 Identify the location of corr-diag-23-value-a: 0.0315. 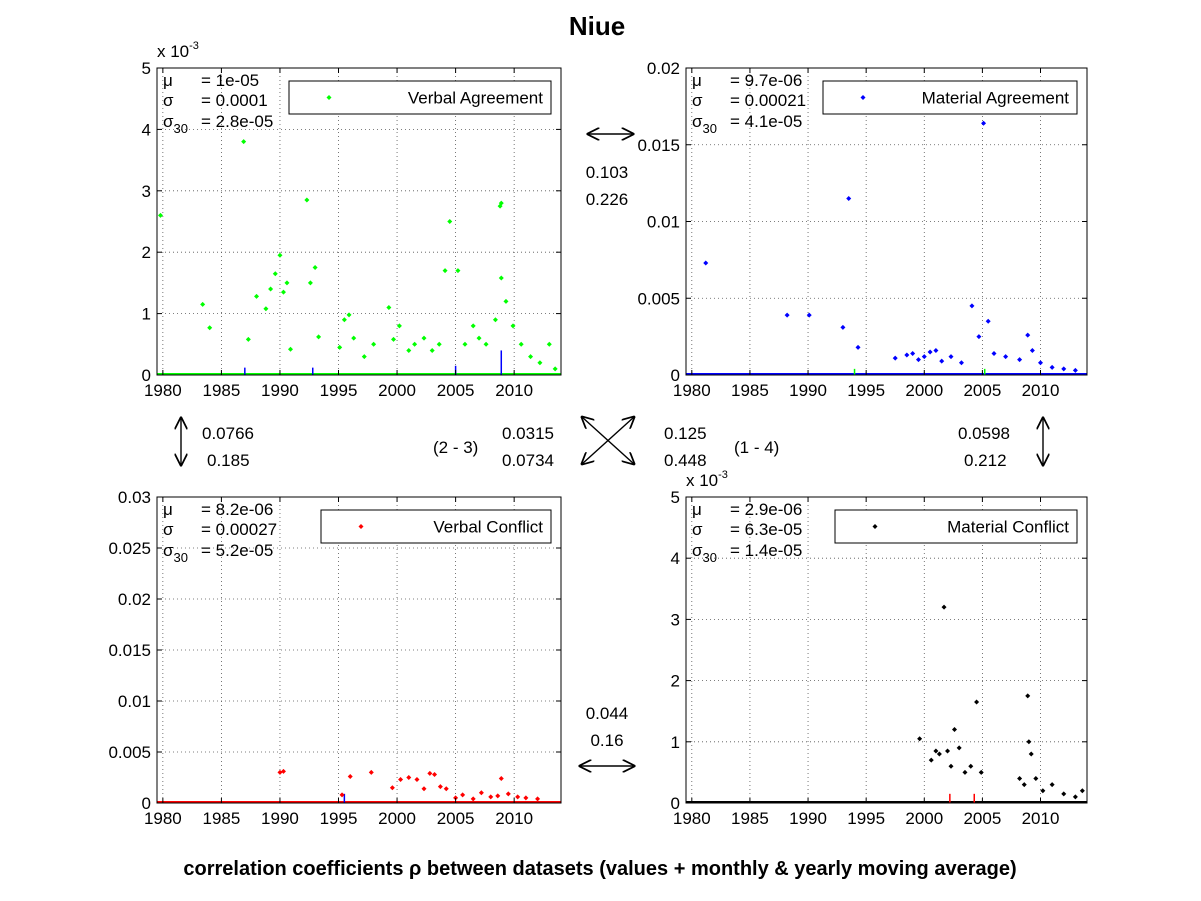
(528, 433).